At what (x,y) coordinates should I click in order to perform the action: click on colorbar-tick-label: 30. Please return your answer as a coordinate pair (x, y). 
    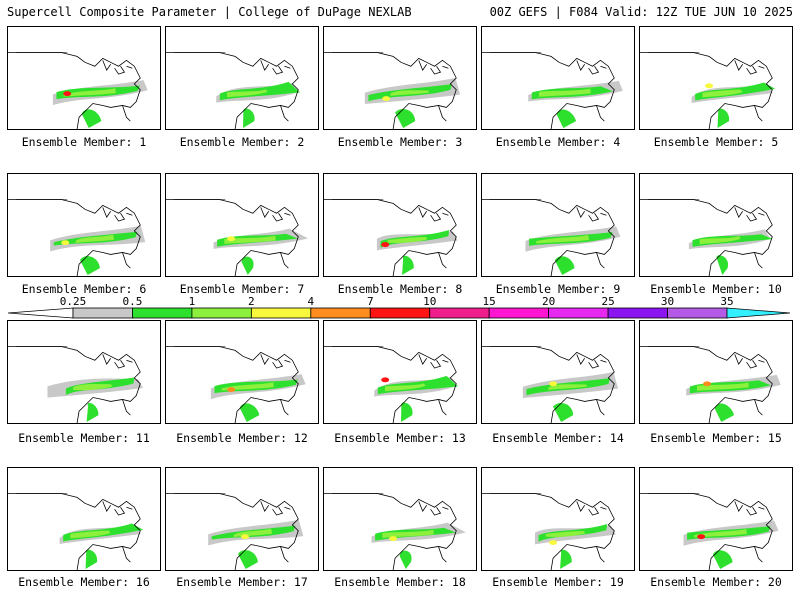
    Looking at the image, I should click on (667, 301).